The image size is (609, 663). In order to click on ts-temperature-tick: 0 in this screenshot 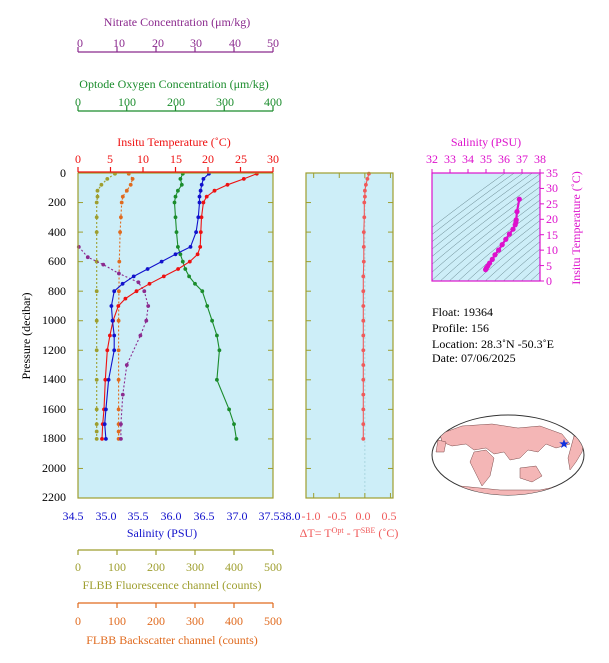, I will do `click(549, 281)`.